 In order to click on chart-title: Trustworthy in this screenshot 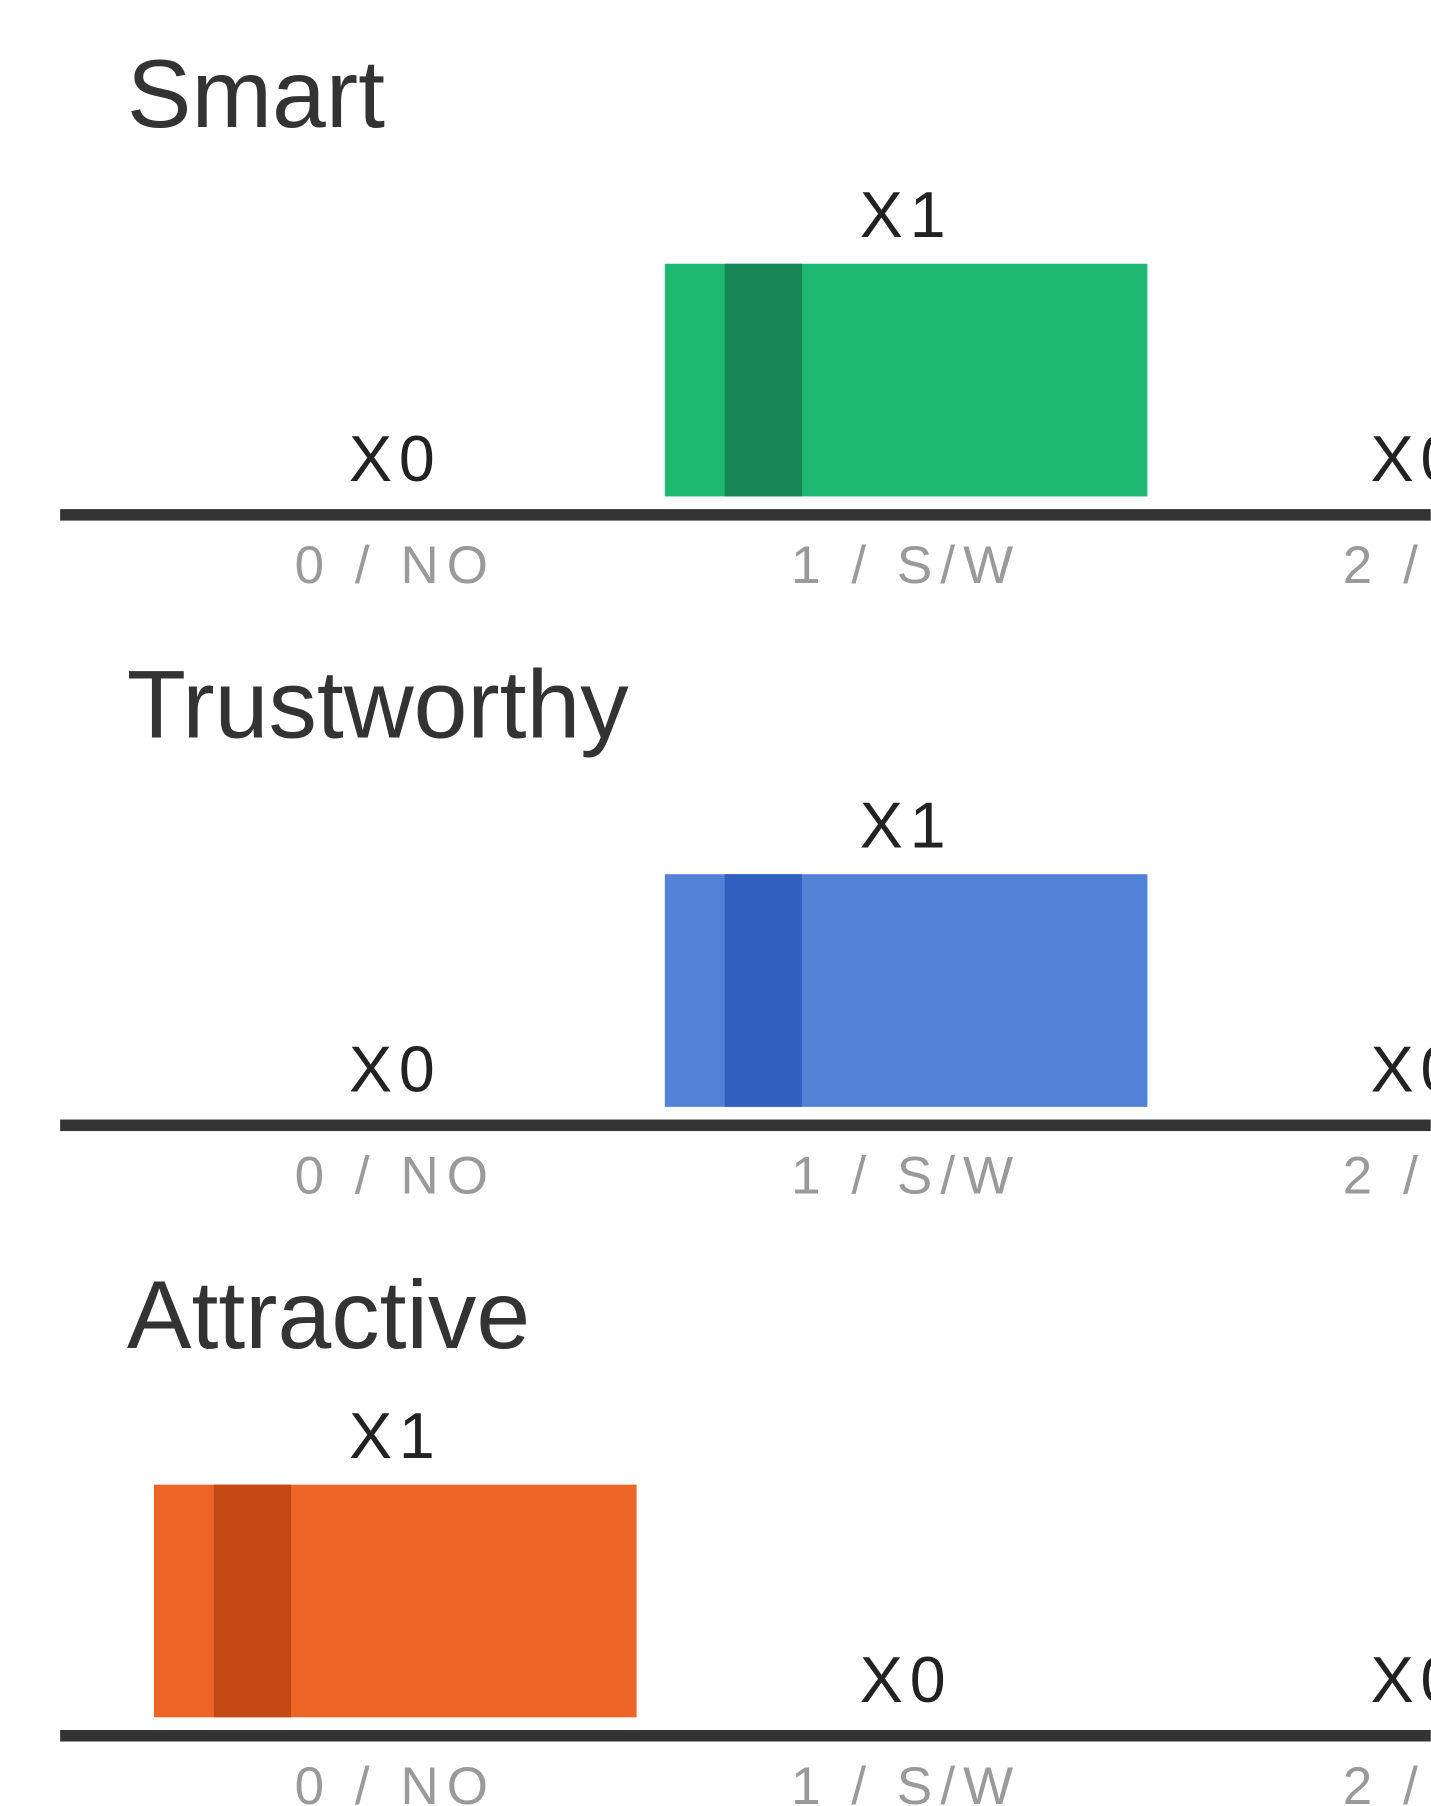, I will do `click(378, 703)`.